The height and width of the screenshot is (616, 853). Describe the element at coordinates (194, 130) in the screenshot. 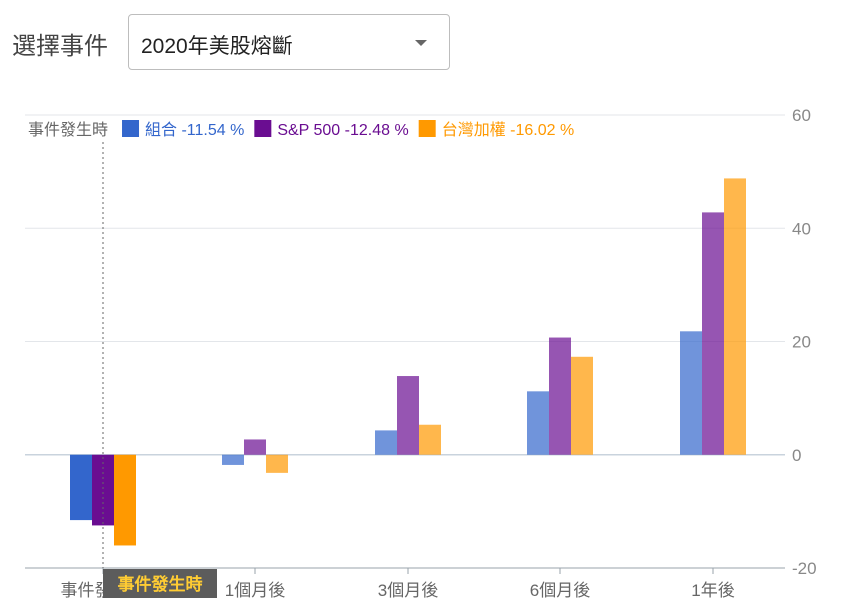

I see `legend-series-label: 組合 -11.54 %` at that location.